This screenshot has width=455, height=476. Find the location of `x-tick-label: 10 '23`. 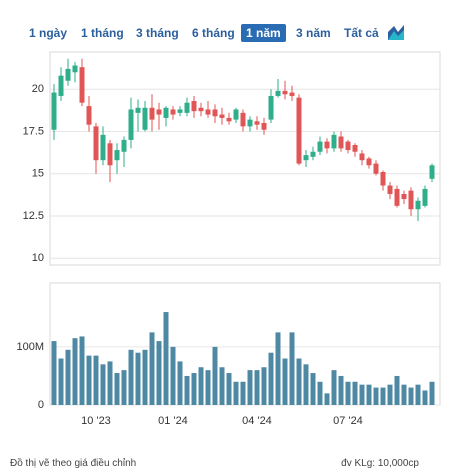

x-tick-label: 10 '23 is located at coordinates (96, 421).